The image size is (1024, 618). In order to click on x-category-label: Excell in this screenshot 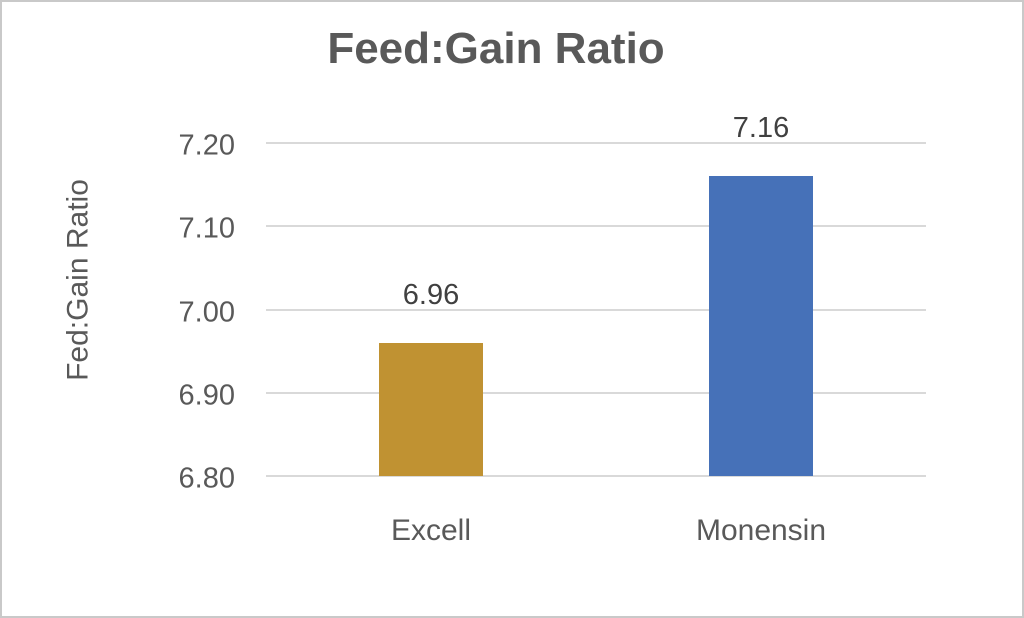, I will do `click(431, 530)`.